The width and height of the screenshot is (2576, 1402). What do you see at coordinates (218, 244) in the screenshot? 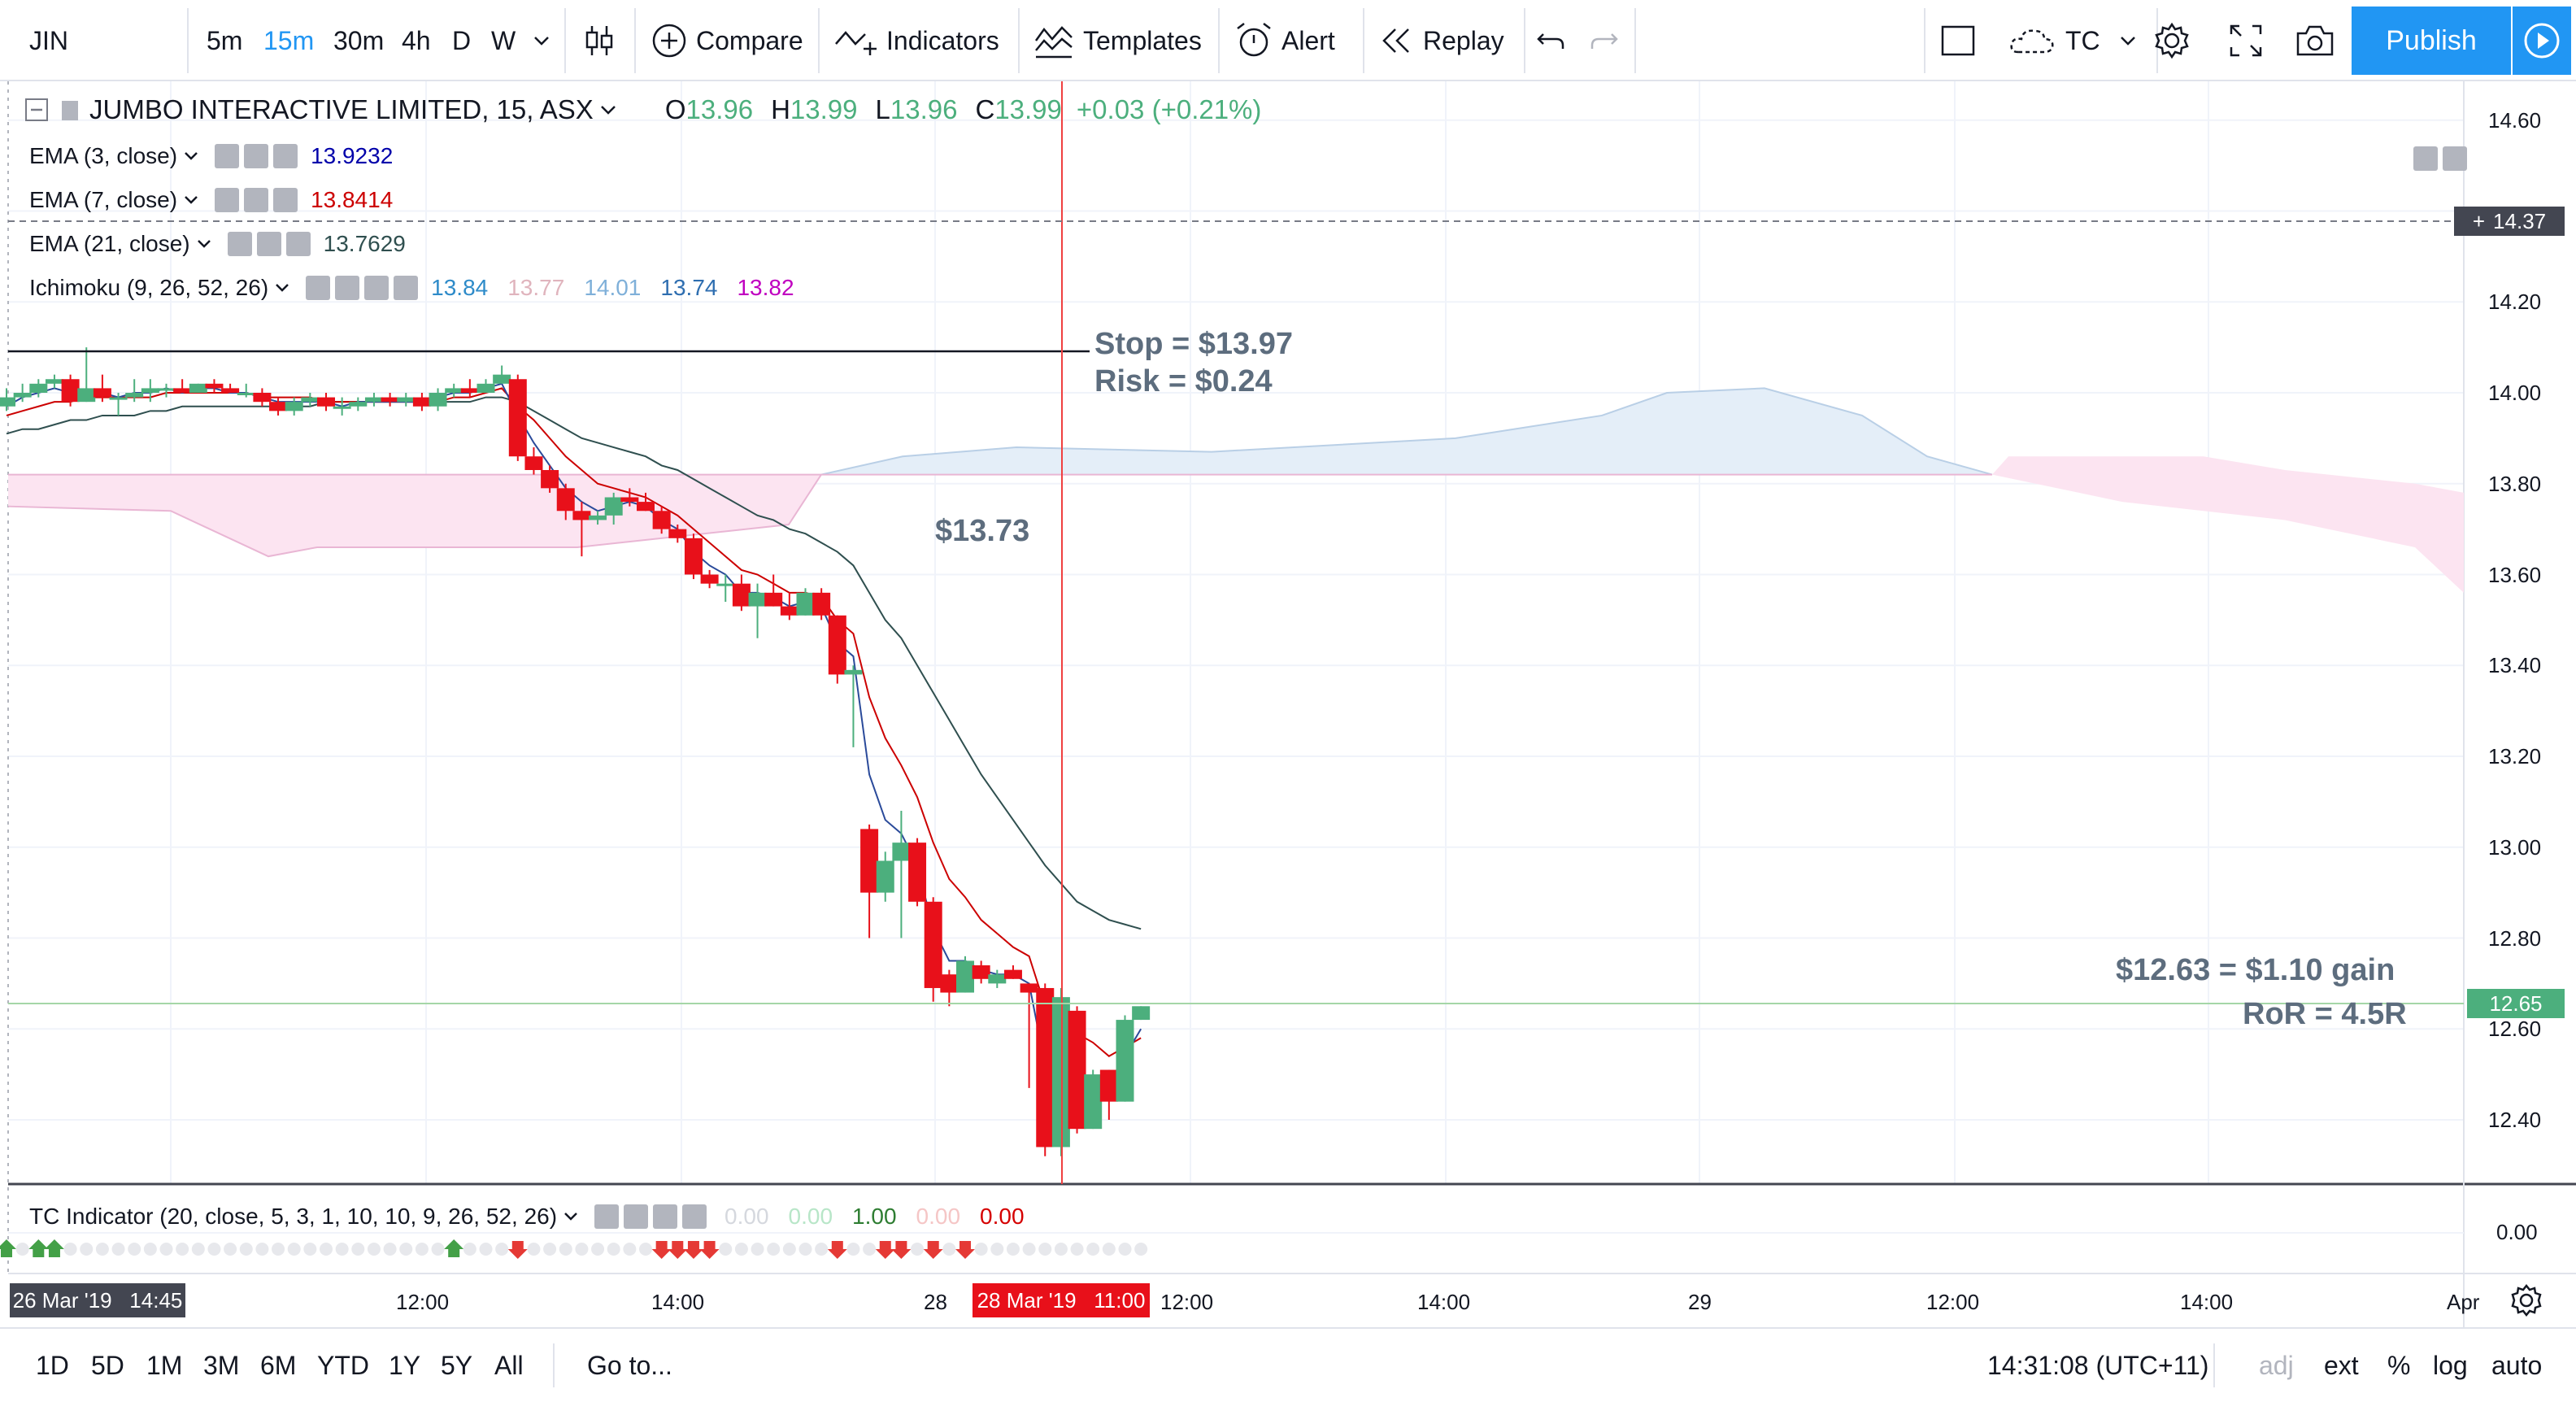
I see `ema21-legend: EMA (21, close) 13.7629` at bounding box center [218, 244].